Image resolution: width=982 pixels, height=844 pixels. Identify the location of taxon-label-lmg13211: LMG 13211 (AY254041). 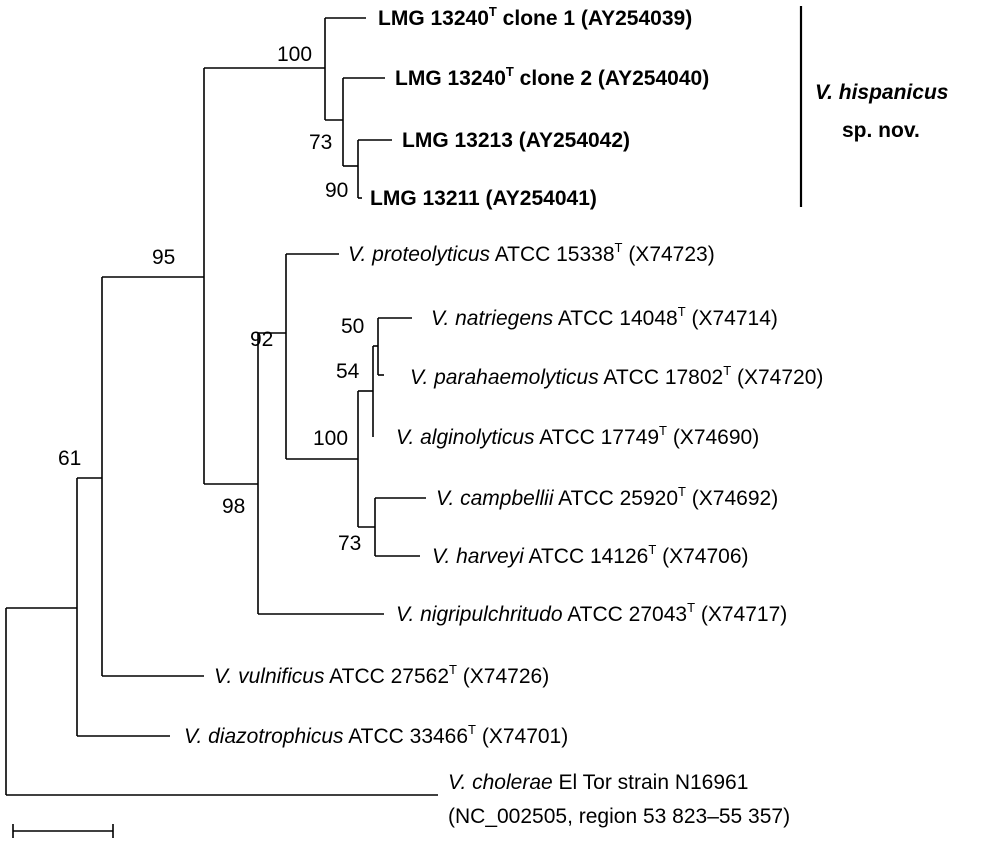
(483, 198).